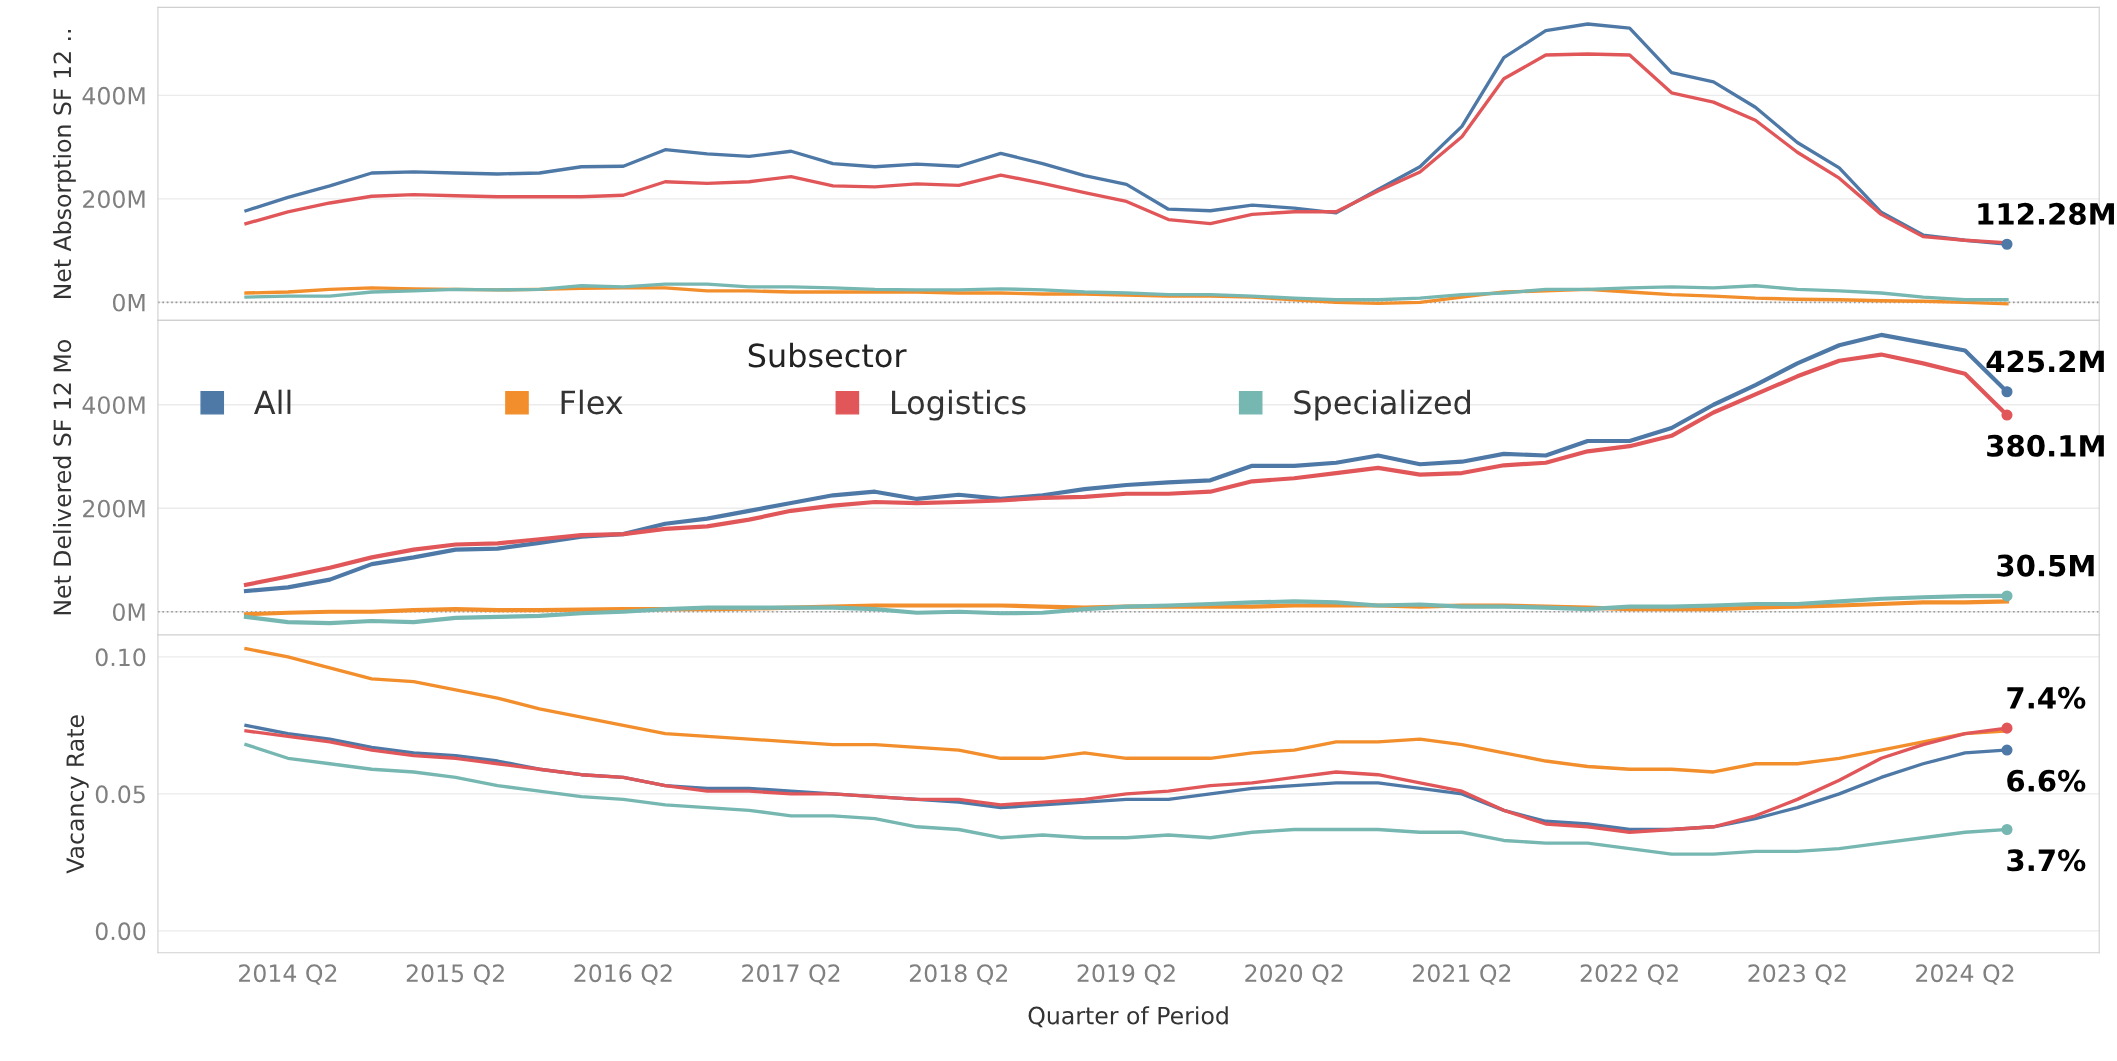 The image size is (2117, 1061). I want to click on y-axis-title: Vacancy Rate, so click(77, 794).